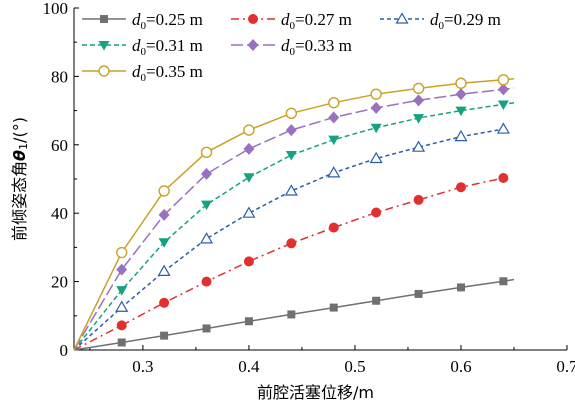  I want to click on x-axis-ticks: 0.3 0.4 0.5 0.6 0.7, so click(332, 360).